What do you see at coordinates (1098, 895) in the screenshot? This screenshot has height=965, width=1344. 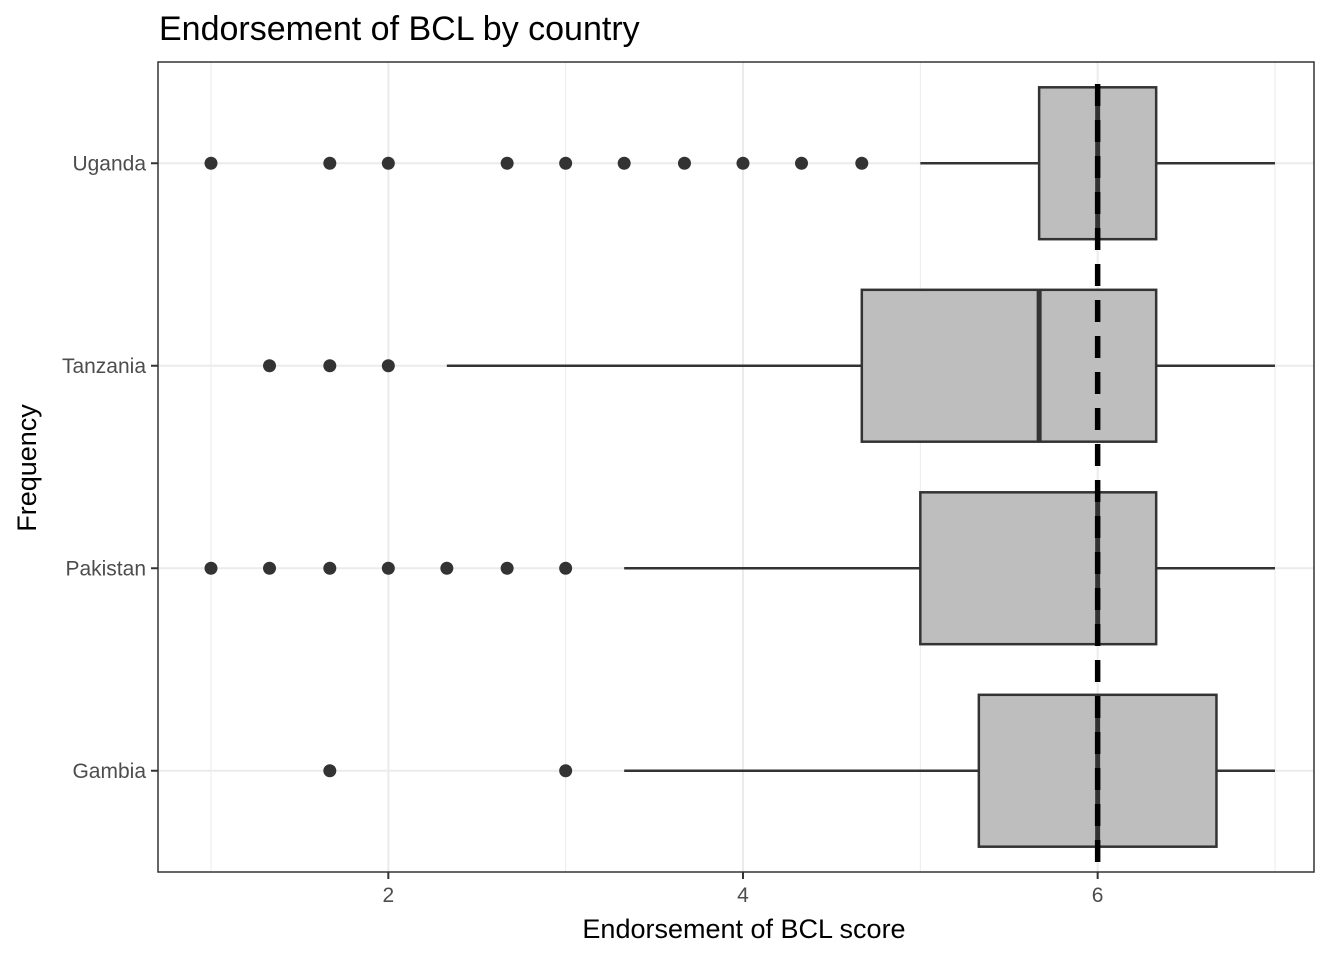 I see `x-tick-label: 6` at bounding box center [1098, 895].